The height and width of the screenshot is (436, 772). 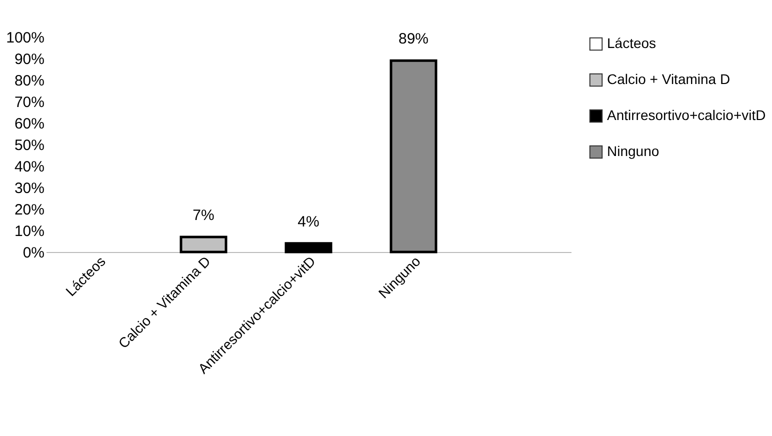 I want to click on y-tick-label: 60%, so click(x=29, y=124).